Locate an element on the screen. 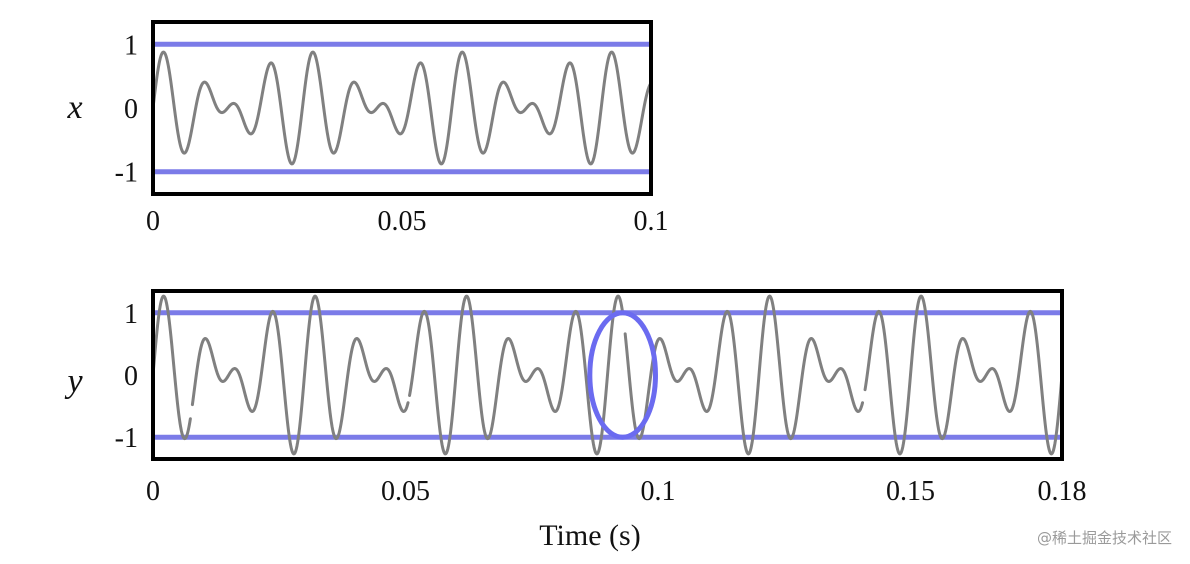 The image size is (1190, 564). x-axis-label: Time (s) is located at coordinates (589, 535).